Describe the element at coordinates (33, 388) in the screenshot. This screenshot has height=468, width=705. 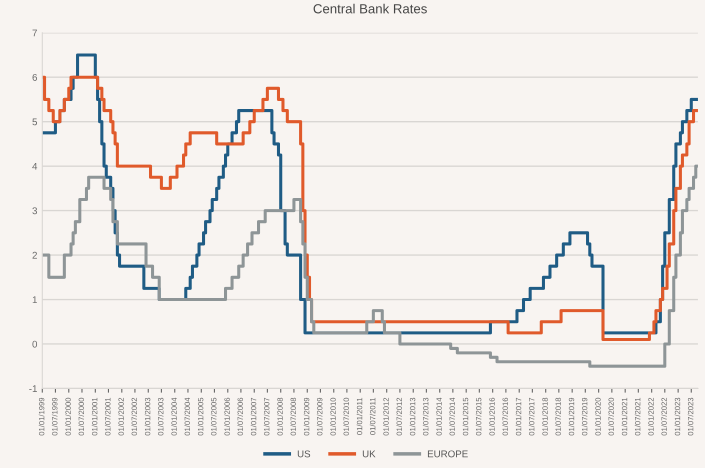
I see `y-tick-label: -1` at that location.